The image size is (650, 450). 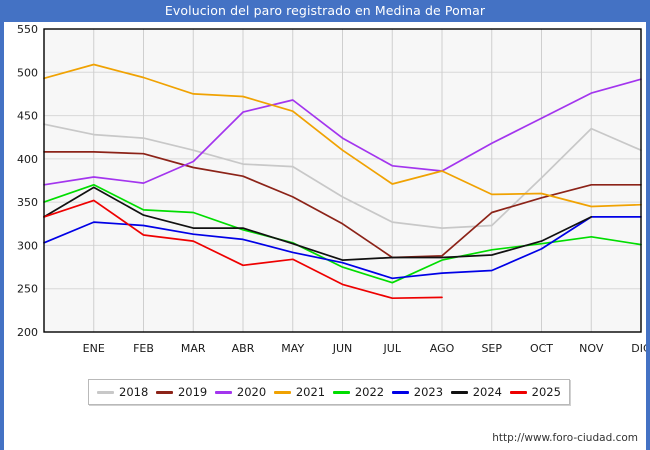 I want to click on legend-label: 2025, so click(x=546, y=392).